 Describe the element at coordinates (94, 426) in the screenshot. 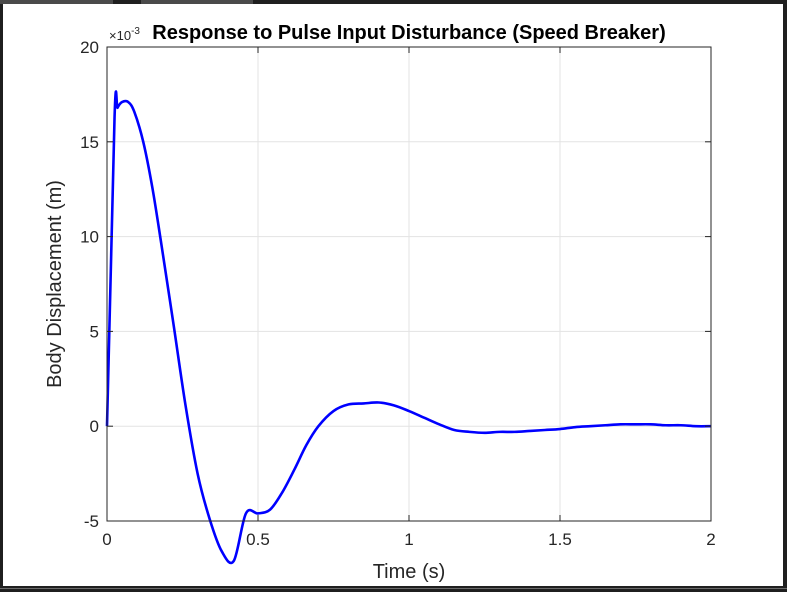

I see `y-tick-label: 0` at that location.